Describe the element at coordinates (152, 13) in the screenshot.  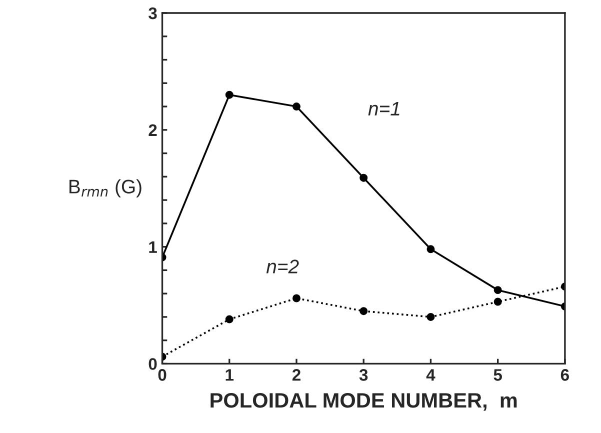
I see `y-tick-label: 3` at that location.